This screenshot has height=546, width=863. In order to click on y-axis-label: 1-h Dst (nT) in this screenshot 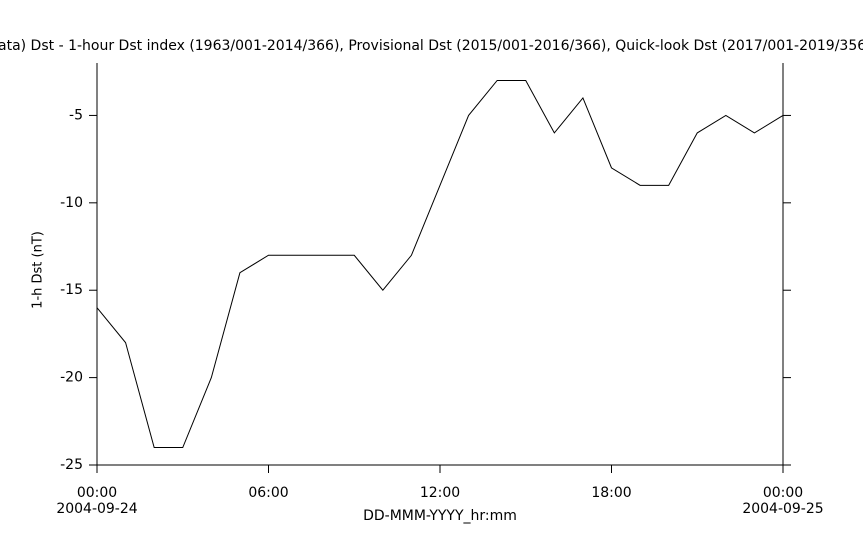, I will do `click(38, 270)`.